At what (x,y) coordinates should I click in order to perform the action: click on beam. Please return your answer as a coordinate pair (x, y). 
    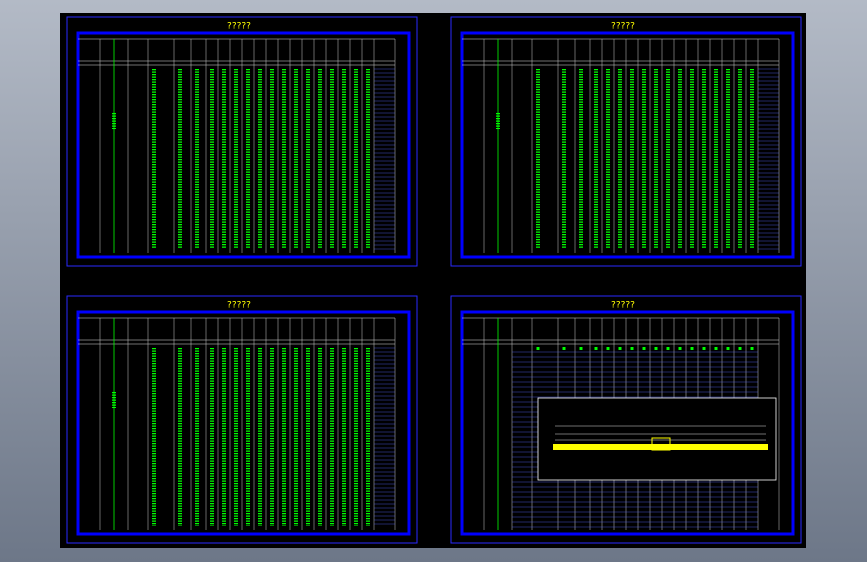
    Looking at the image, I should click on (660, 447).